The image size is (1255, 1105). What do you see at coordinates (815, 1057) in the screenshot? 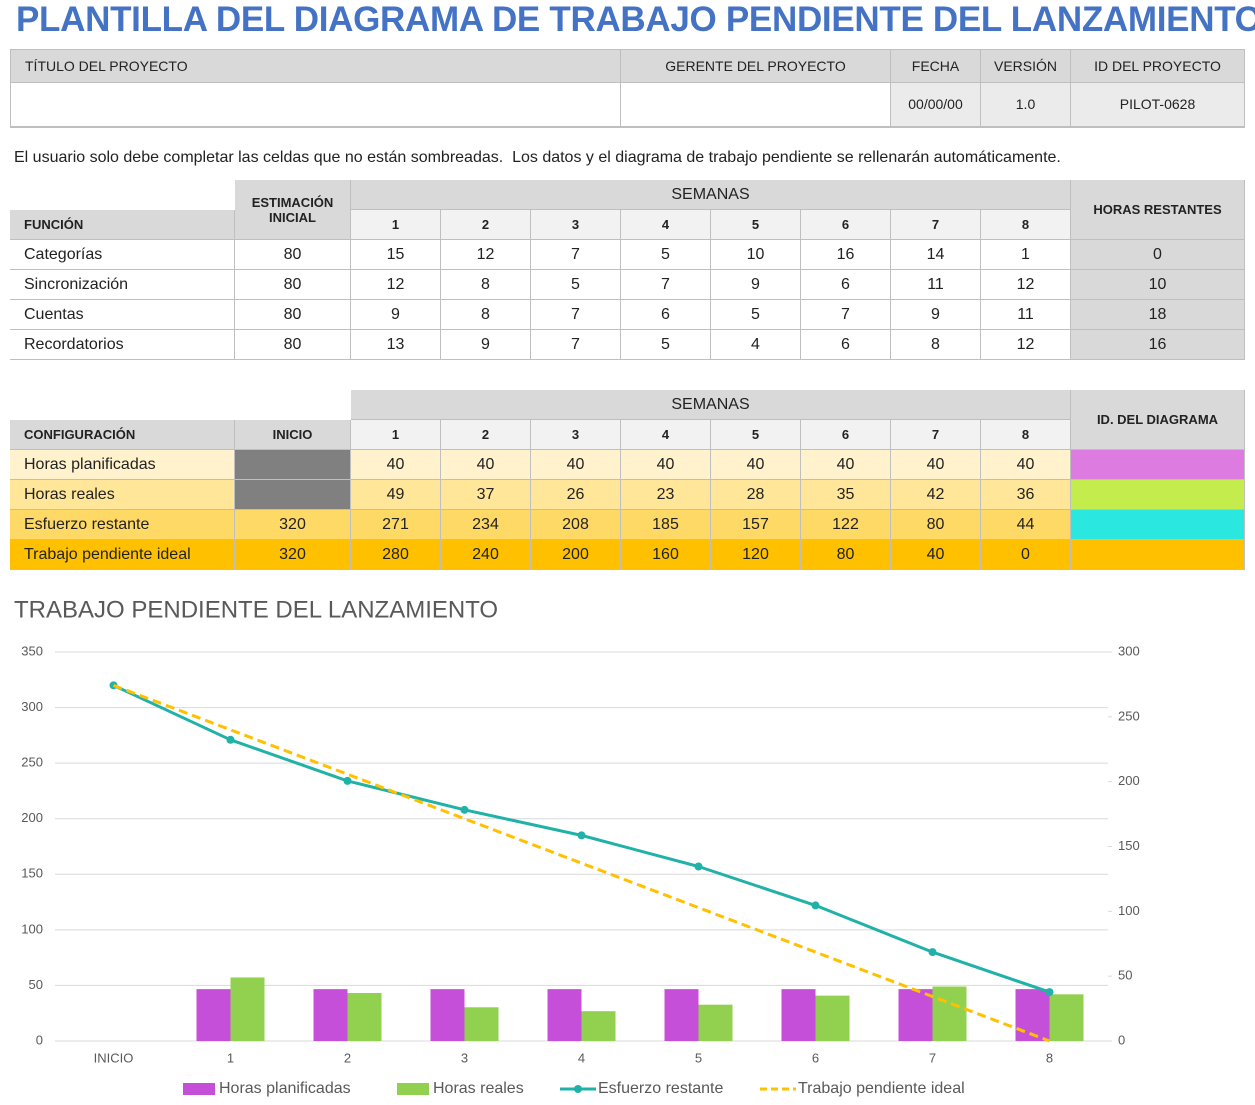
I see `x-tick-label: 6` at bounding box center [815, 1057].